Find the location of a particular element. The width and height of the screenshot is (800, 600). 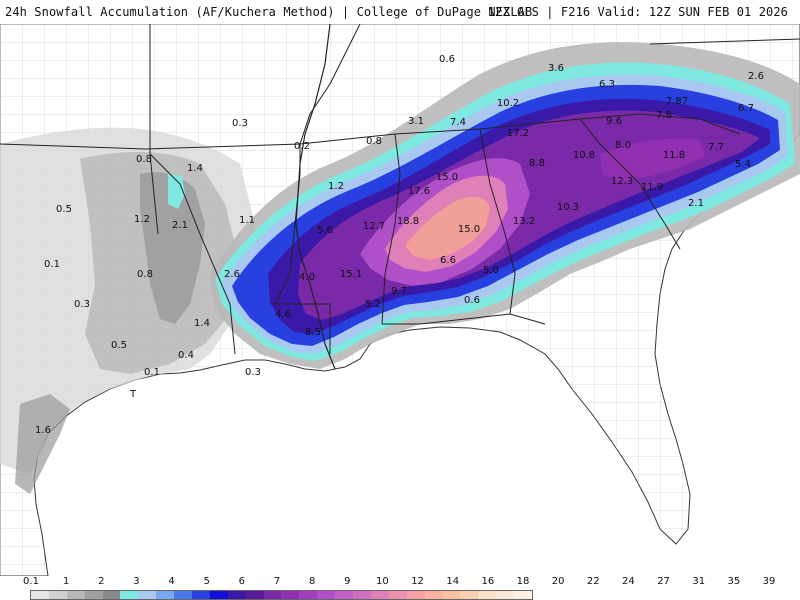

legend-tick-label: 0.1 is located at coordinates (31, 581).